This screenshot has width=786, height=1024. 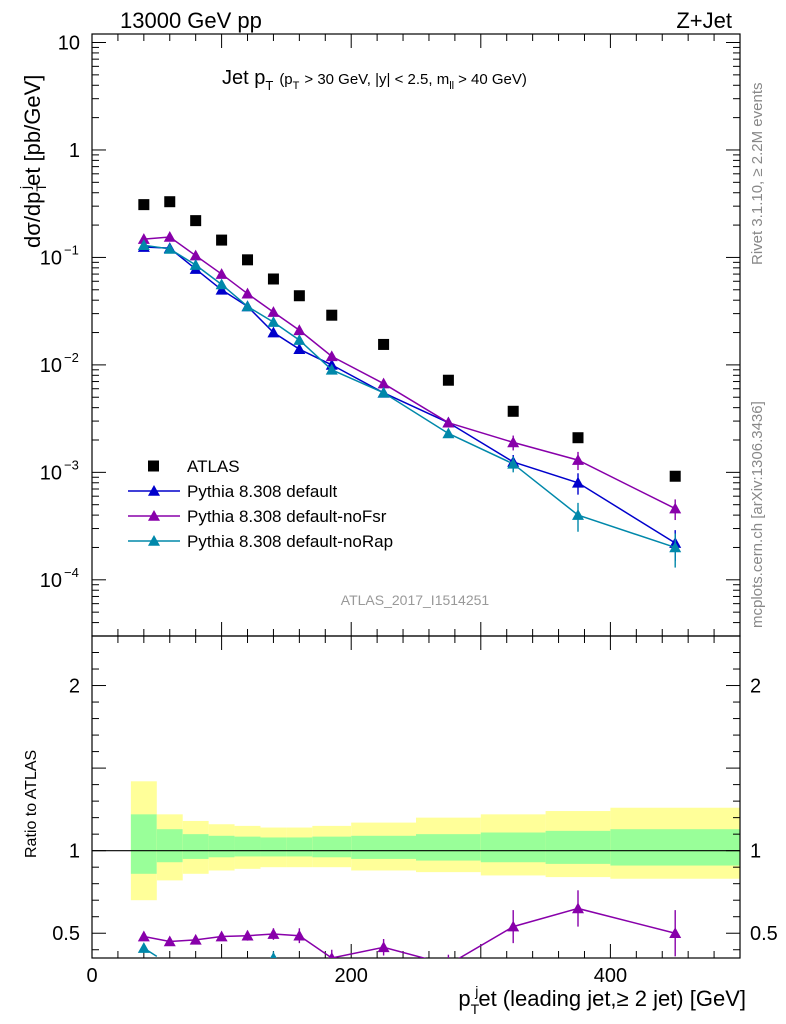 I want to click on rivet-label: Rivet 3.1.10, ≥ 2.2M events, so click(x=757, y=174).